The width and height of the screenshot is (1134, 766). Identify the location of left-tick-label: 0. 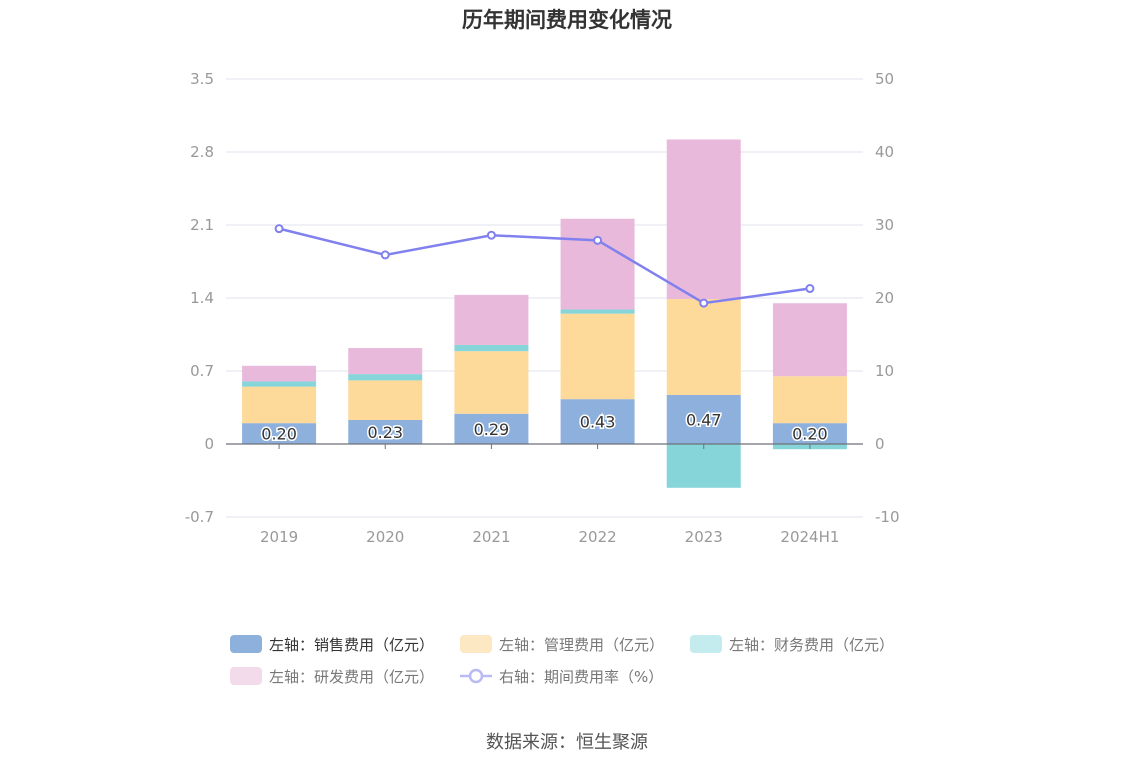
(209, 444).